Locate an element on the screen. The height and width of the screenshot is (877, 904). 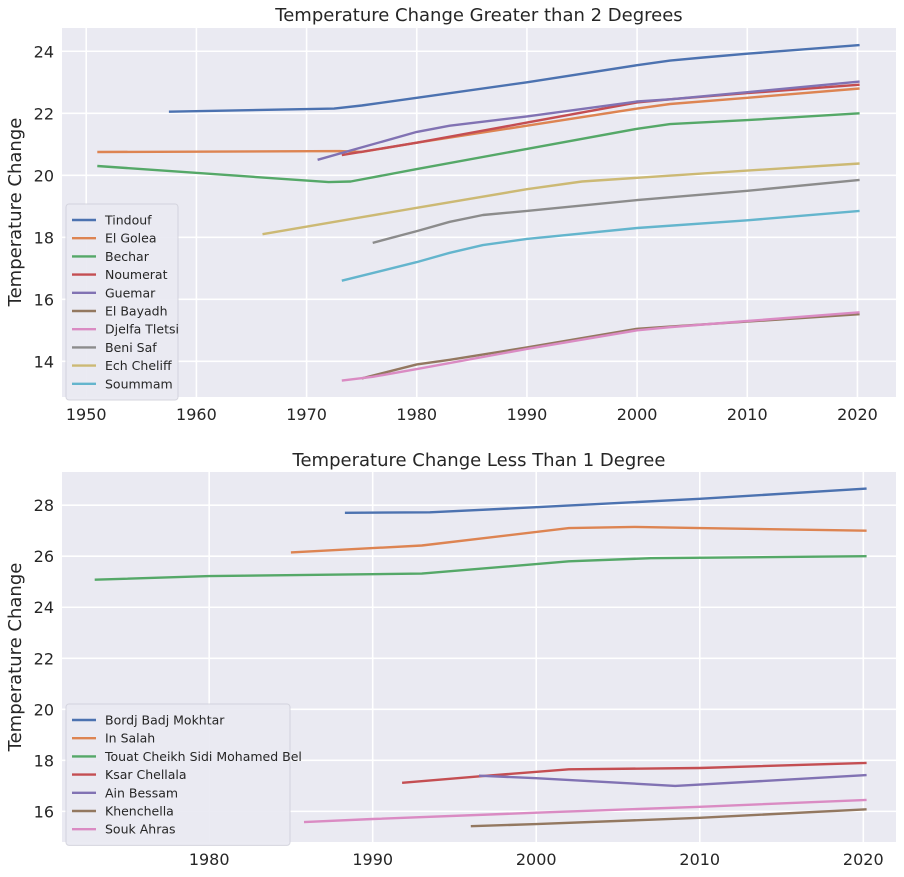
bottom-legend-label: Ain Bessam is located at coordinates (141, 792).